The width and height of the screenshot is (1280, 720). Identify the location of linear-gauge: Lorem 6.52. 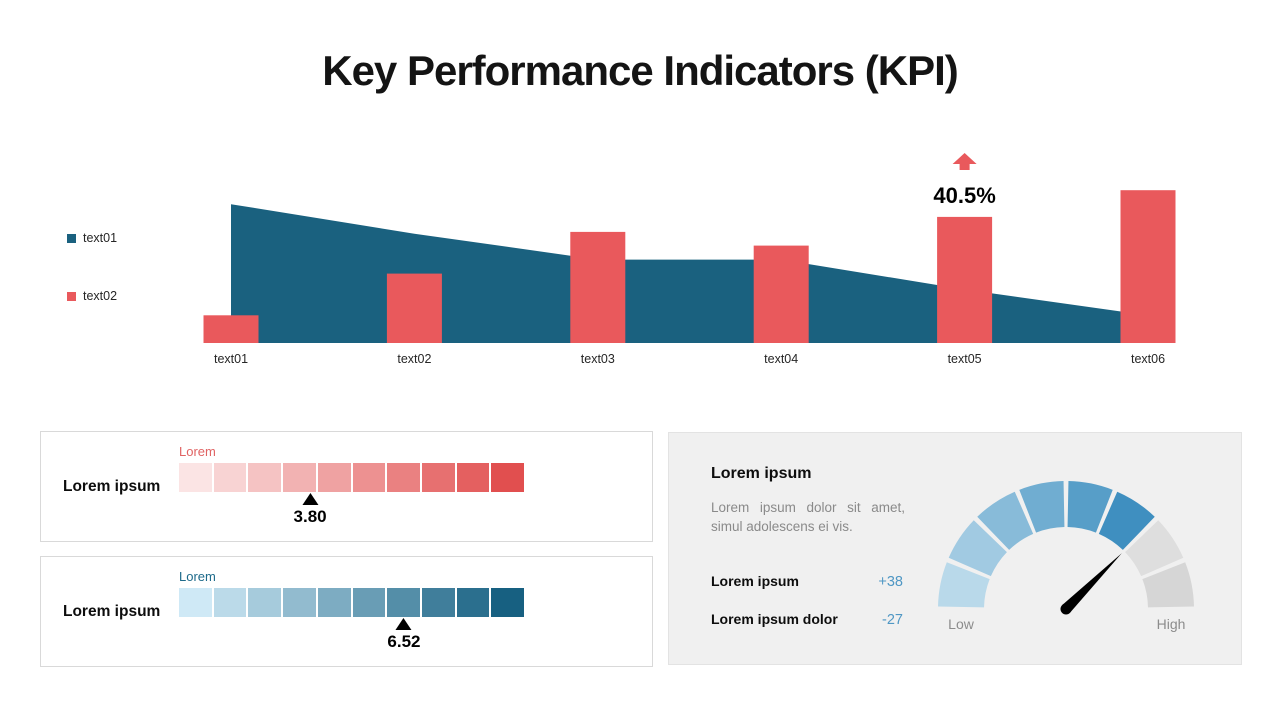
(352, 611).